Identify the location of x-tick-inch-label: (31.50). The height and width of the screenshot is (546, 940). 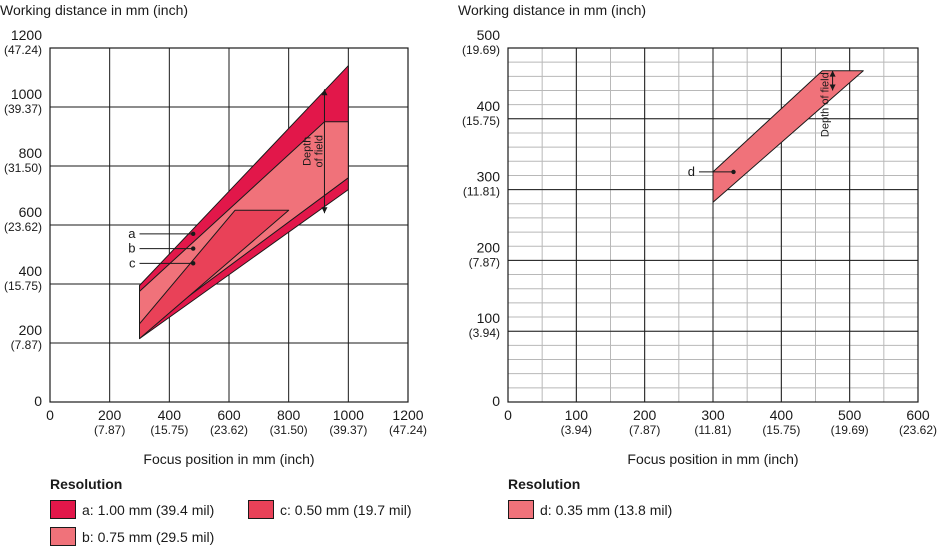
(289, 430).